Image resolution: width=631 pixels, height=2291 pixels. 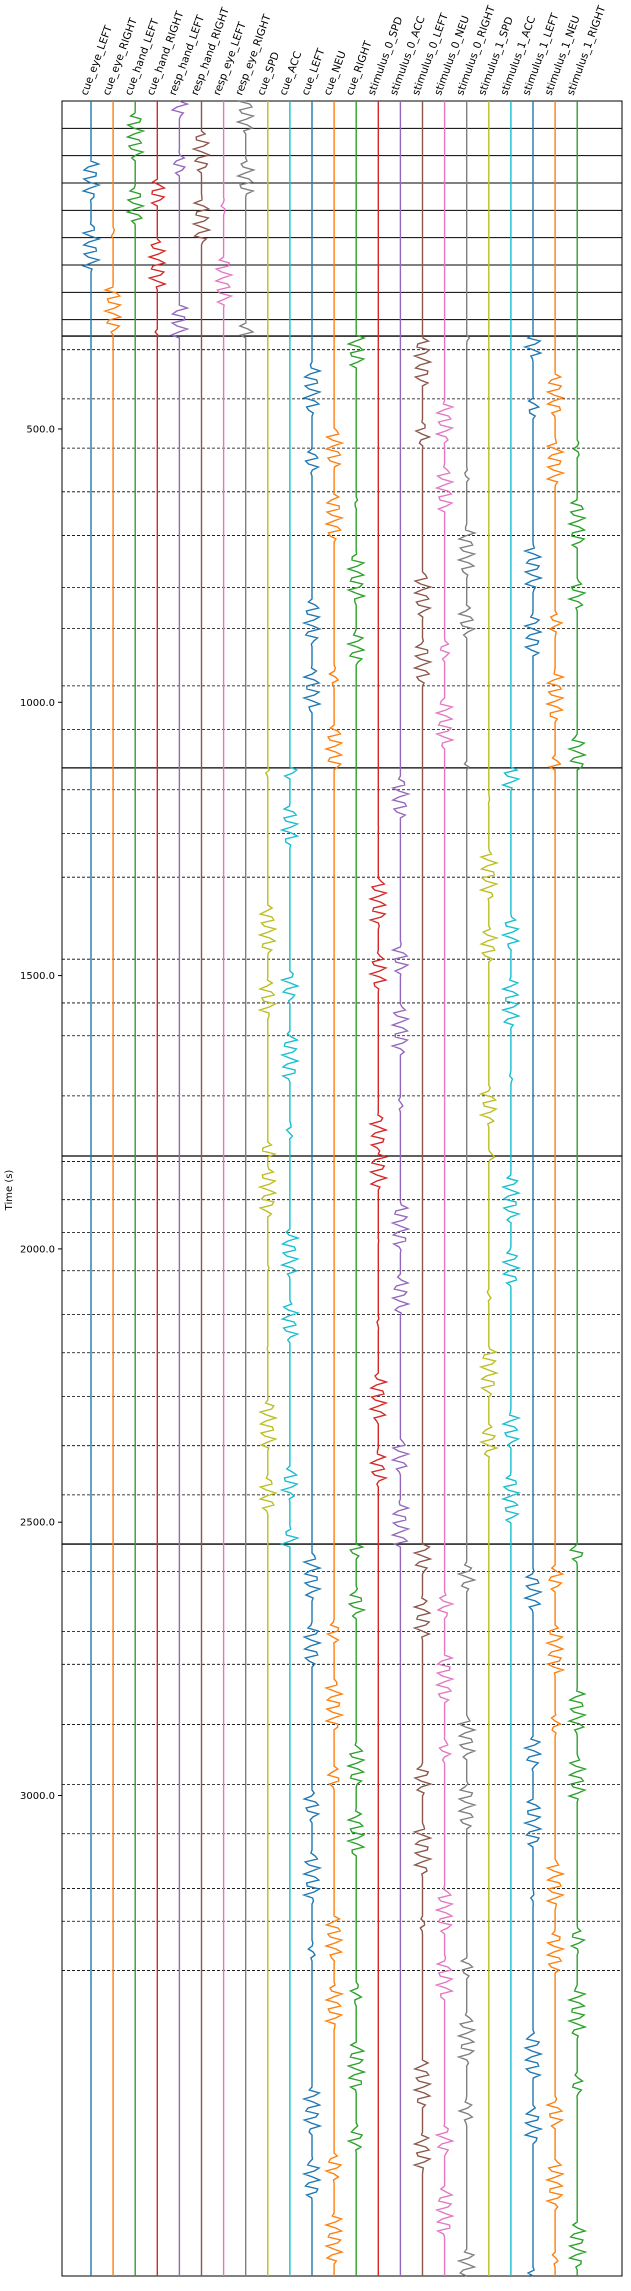 What do you see at coordinates (135, 1188) in the screenshot?
I see `trace-cue-hand-left` at bounding box center [135, 1188].